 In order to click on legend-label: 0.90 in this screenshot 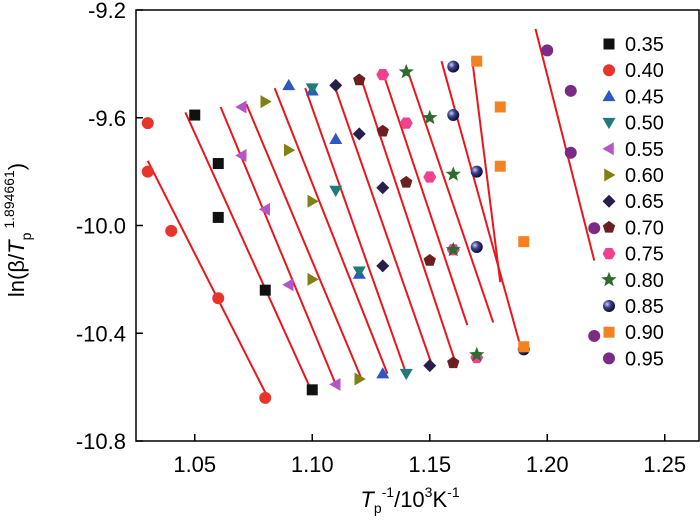, I will do `click(644, 333)`.